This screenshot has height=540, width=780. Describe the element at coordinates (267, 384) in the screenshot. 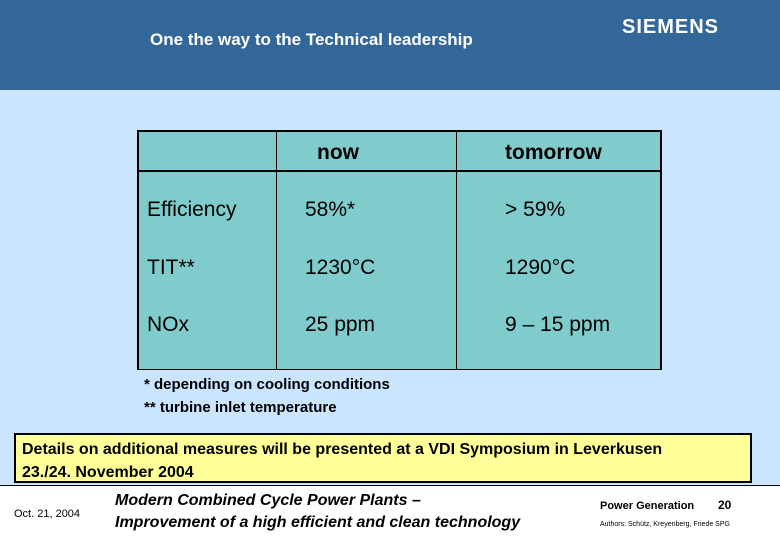

I see `footnote-cooling: * depending on cooling conditions` at that location.